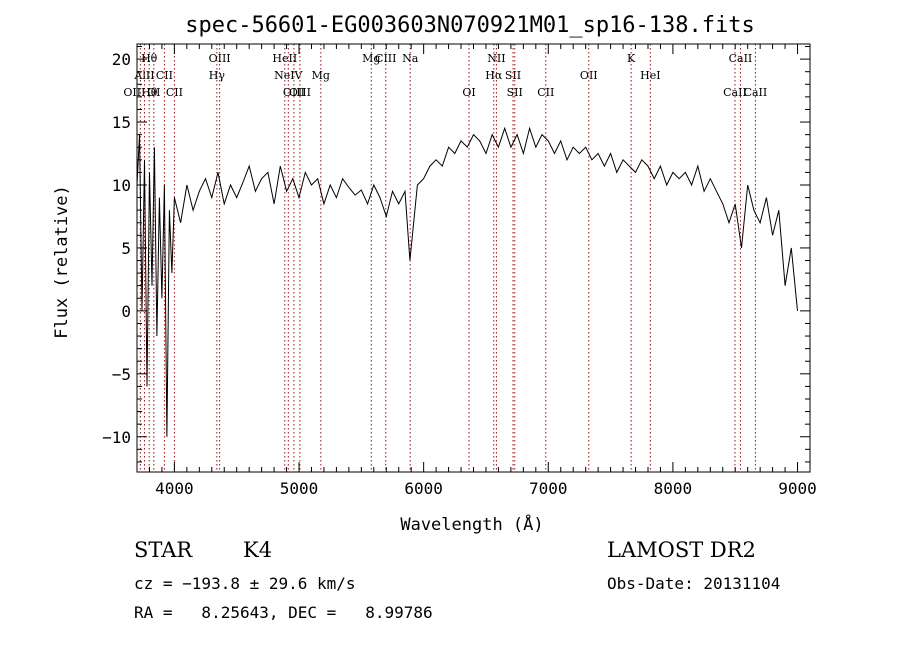 This screenshot has width=900, height=649. I want to click on line-label-19: SII, so click(513, 75).